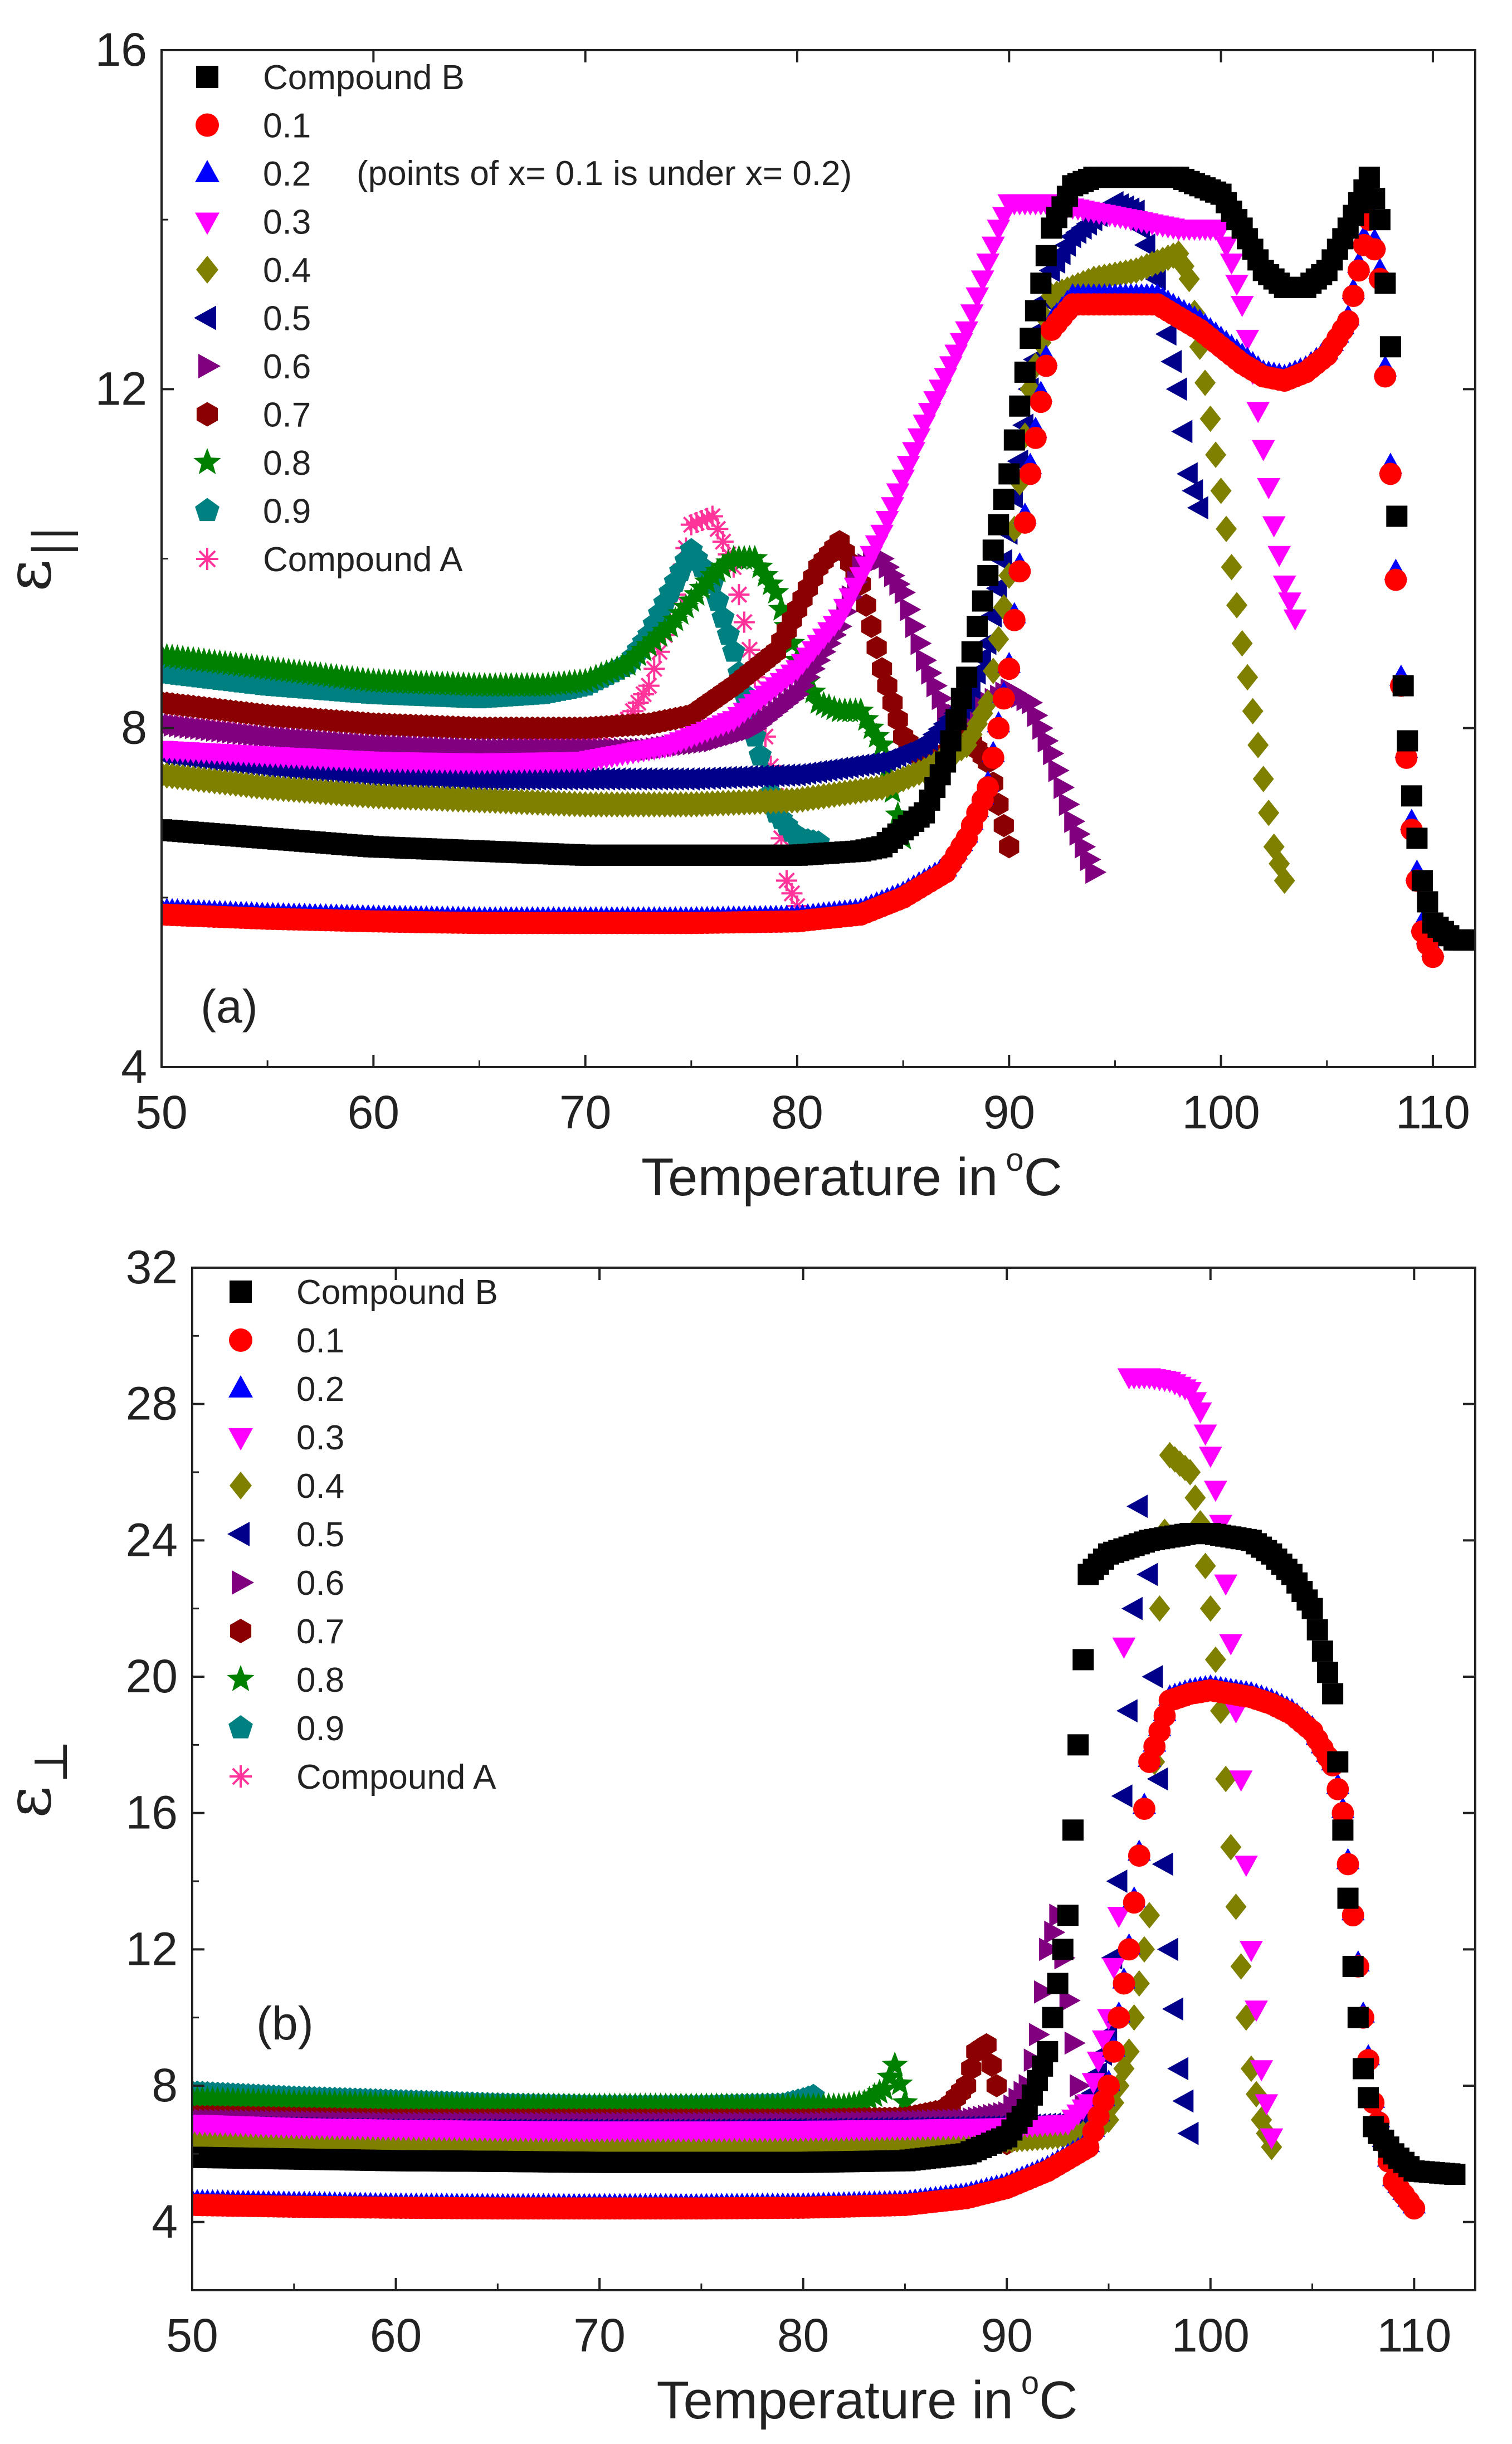 Image resolution: width=1512 pixels, height=2444 pixels. What do you see at coordinates (373, 1112) in the screenshot?
I see `x-tick-label: 60` at bounding box center [373, 1112].